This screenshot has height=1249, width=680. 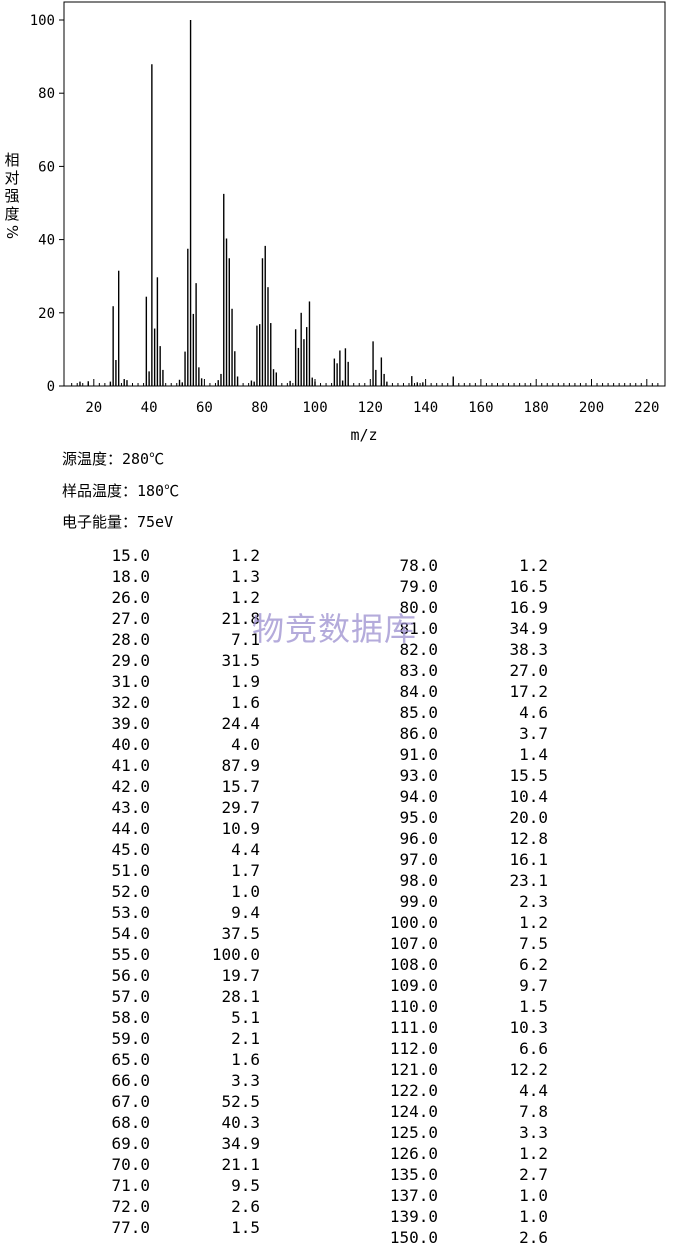 I want to click on intensity-value: 2.1, so click(x=245, y=1038).